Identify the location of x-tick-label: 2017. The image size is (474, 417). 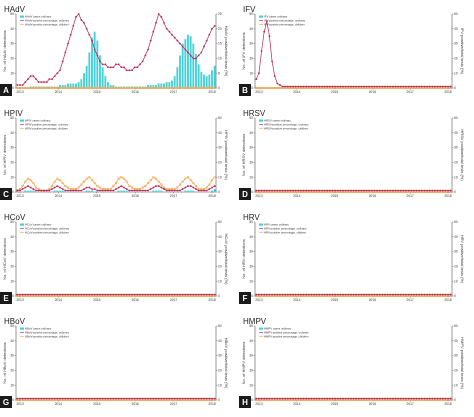
(411, 404).